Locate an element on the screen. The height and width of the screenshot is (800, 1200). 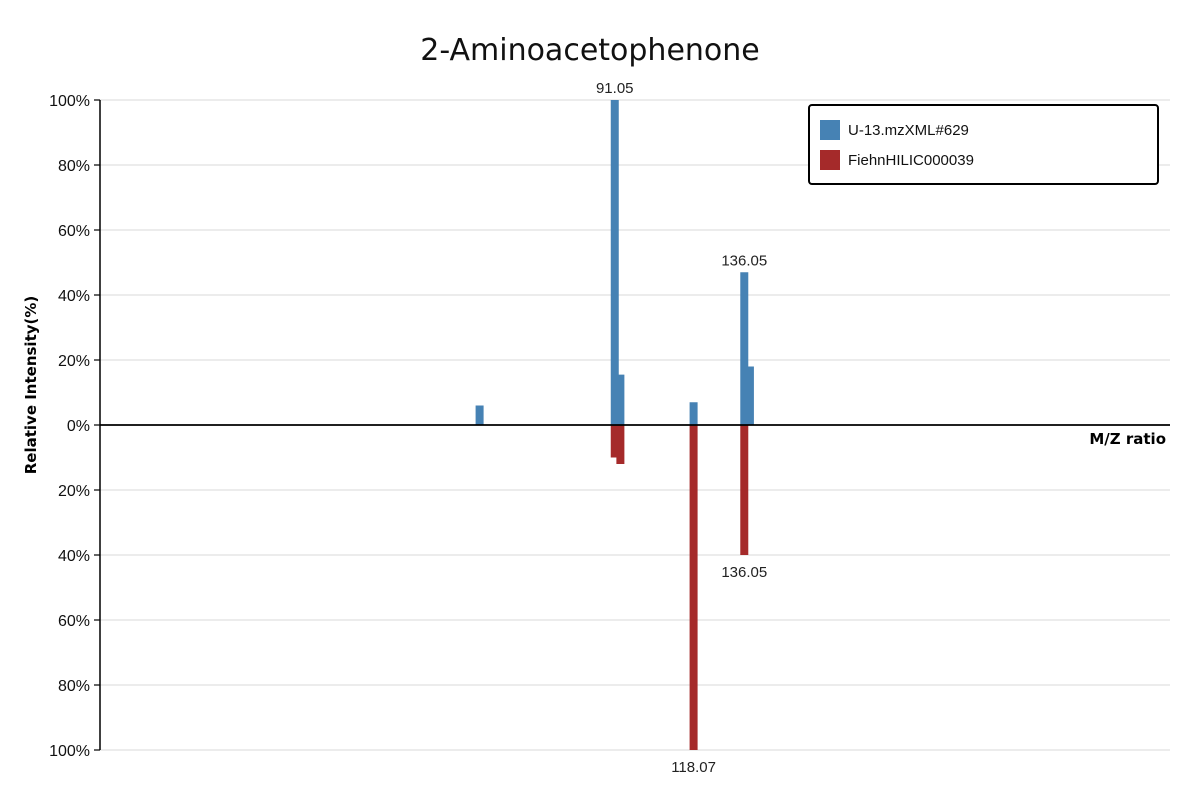
y-axis-ticks: 100% 80% 60% 40% 20% 0% 20% 40% 60% 80% 100% is located at coordinates (74, 426).